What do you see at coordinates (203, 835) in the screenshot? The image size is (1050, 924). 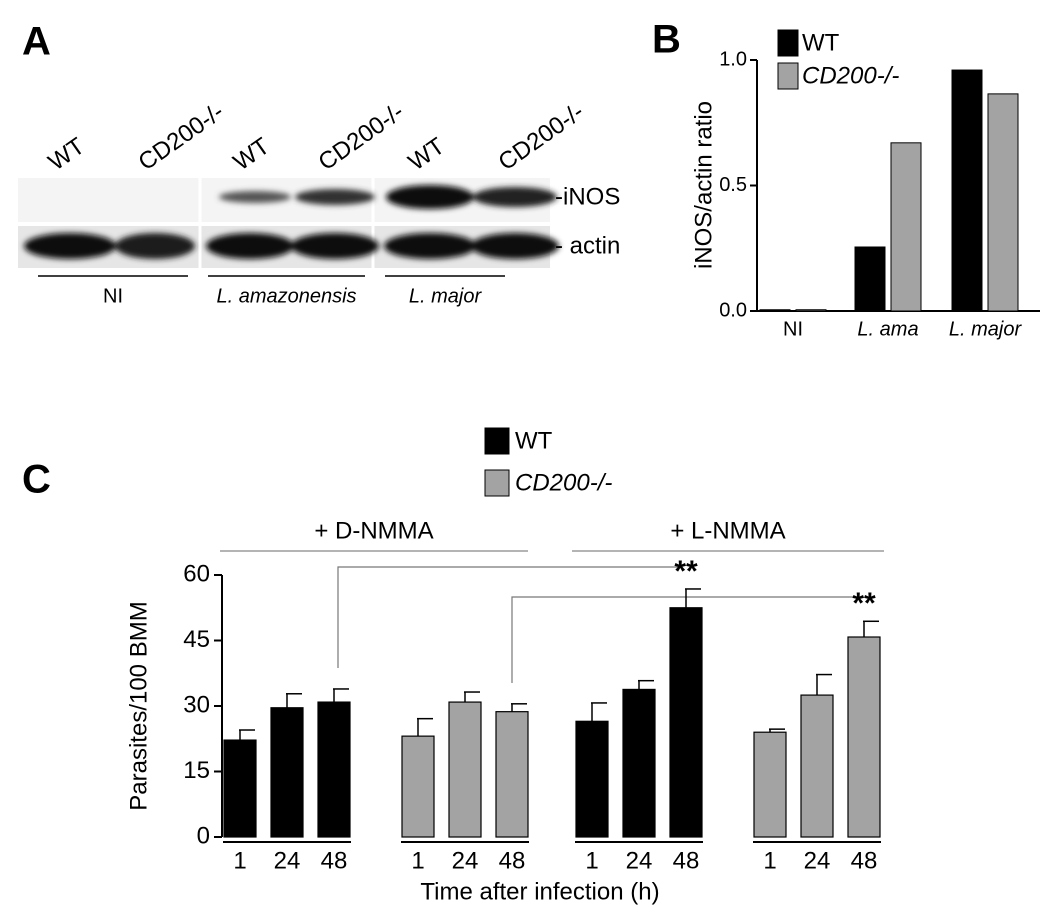 I see `y-tick-label: 0` at bounding box center [203, 835].